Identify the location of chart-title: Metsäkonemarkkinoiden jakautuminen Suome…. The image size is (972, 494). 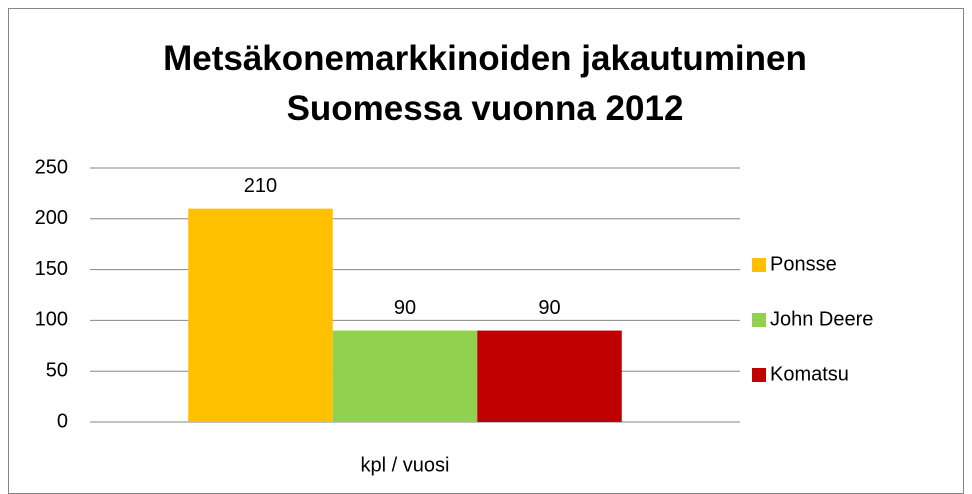
(485, 83).